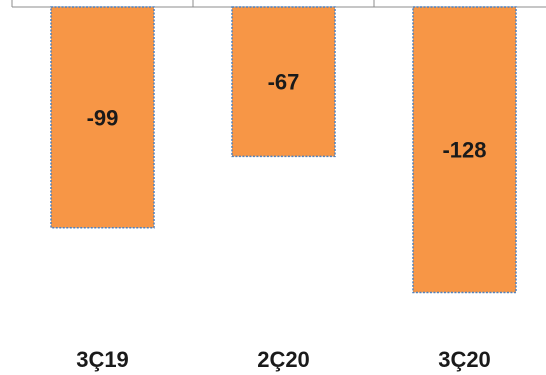  I want to click on category-label: 3Ç19, so click(102, 359).